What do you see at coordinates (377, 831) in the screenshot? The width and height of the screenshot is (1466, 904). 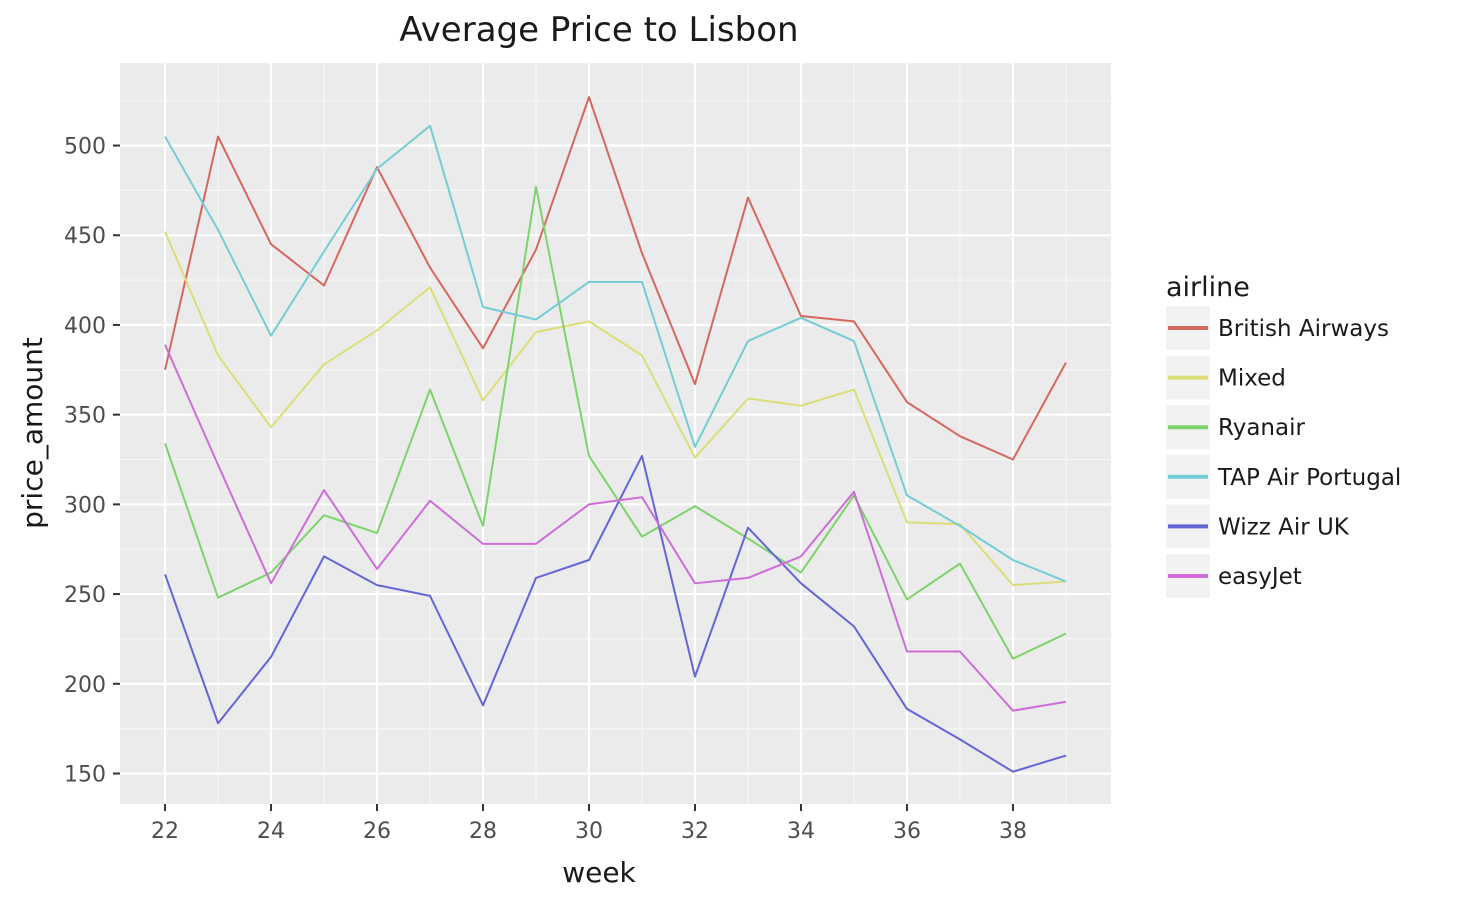 I see `x-tick-label: 26` at bounding box center [377, 831].